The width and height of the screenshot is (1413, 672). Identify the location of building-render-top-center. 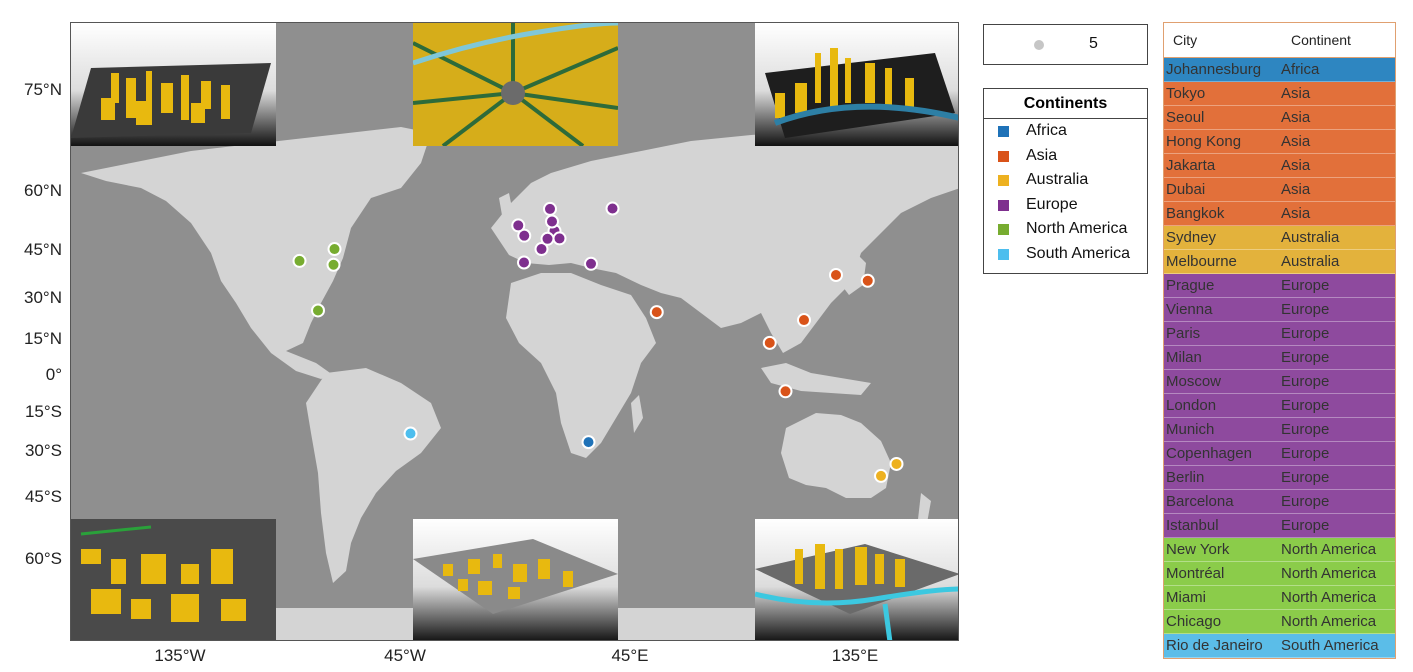
(515, 84).